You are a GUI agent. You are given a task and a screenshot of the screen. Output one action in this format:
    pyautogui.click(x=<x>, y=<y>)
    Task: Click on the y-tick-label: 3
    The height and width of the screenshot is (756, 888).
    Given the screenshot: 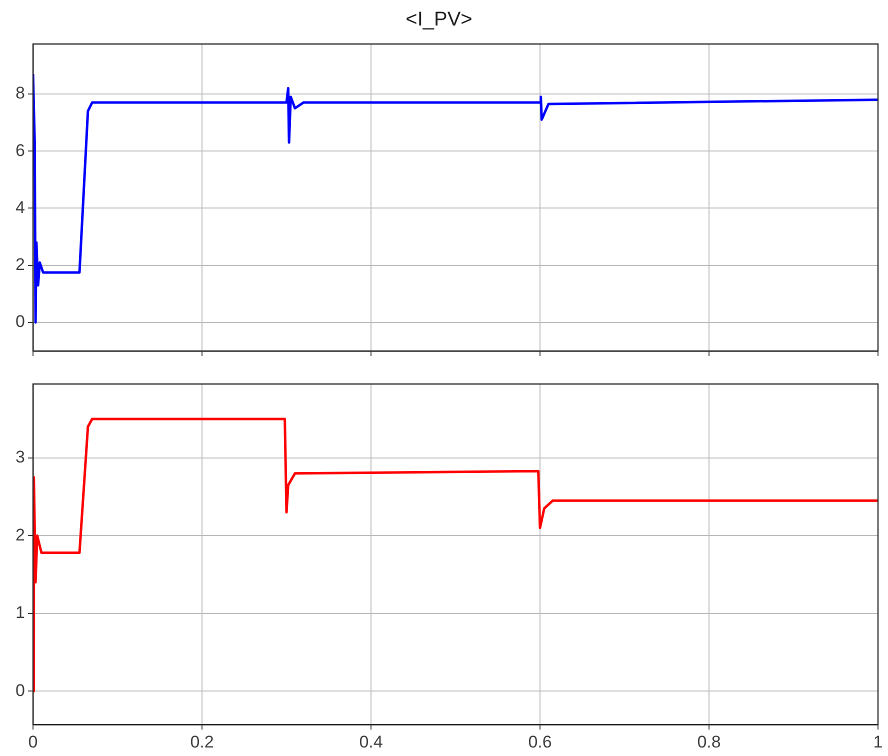 What is the action you would take?
    pyautogui.click(x=20, y=457)
    